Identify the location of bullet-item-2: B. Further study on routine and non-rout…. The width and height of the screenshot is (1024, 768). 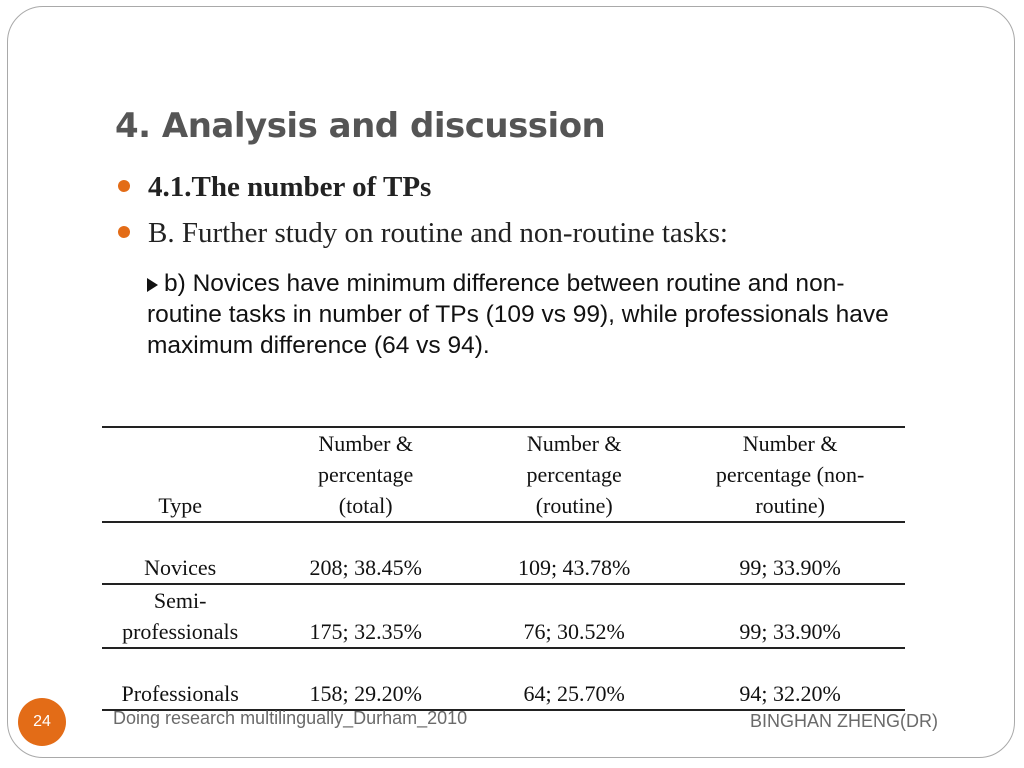
(423, 233).